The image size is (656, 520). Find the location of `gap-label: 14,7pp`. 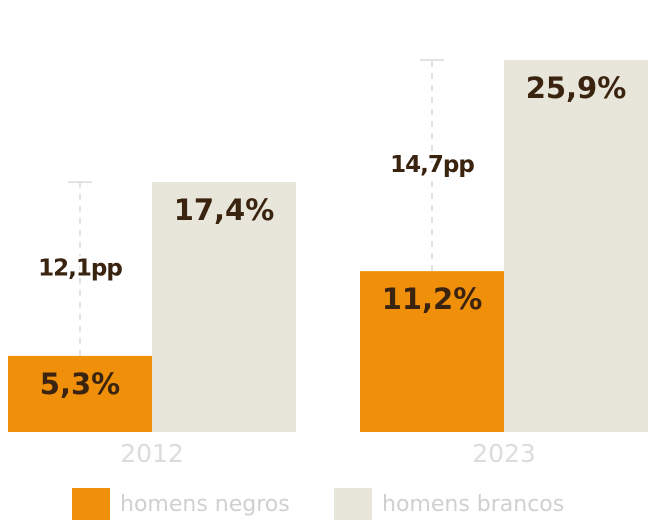

gap-label: 14,7pp is located at coordinates (432, 165).